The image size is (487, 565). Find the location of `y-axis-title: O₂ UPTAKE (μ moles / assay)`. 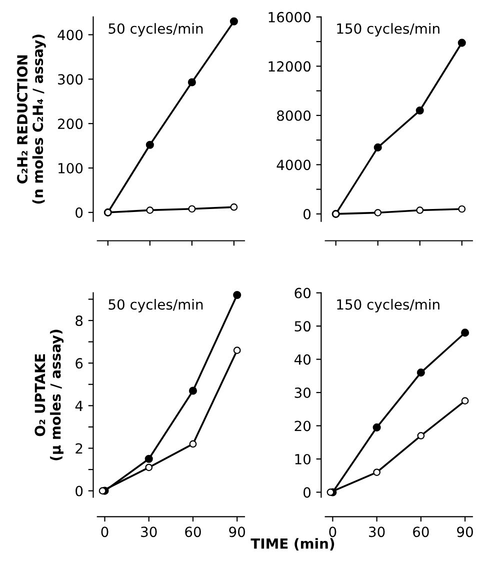

y-axis-title: O₂ UPTAKE (μ moles / assay) is located at coordinates (49, 395).